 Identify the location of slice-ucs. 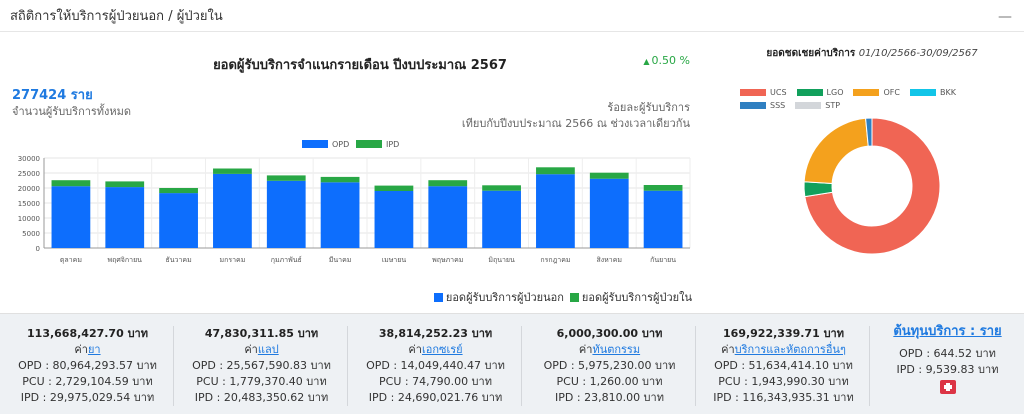
(872, 186).